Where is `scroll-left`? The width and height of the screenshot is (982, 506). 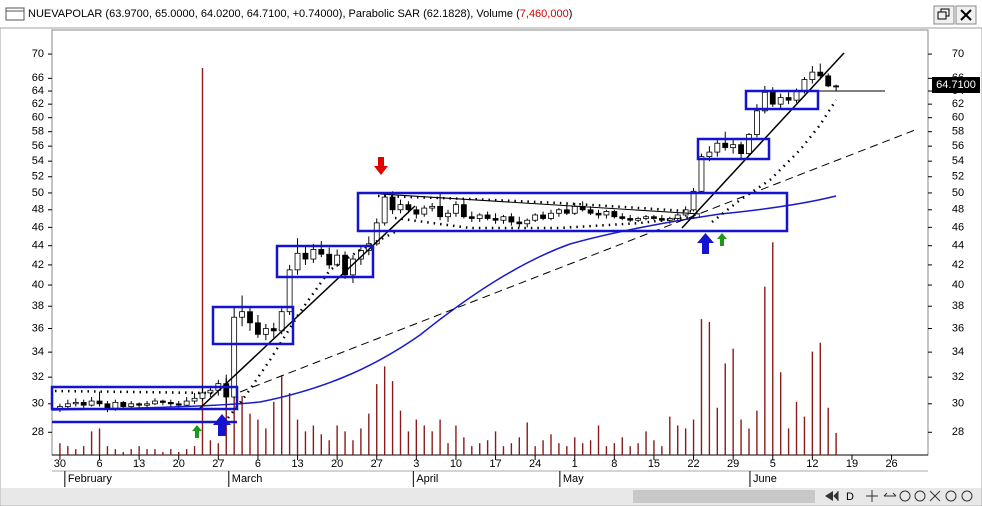 scroll-left is located at coordinates (829, 496).